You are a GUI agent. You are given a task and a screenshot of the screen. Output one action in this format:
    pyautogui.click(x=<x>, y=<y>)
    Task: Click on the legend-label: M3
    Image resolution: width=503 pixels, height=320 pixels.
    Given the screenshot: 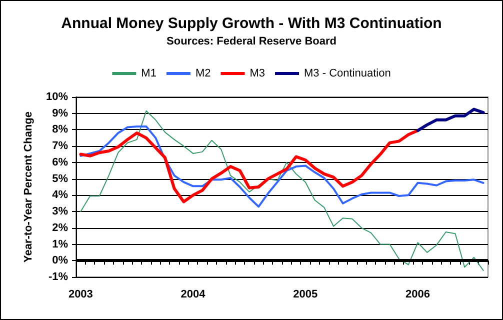 What is the action you would take?
    pyautogui.click(x=258, y=74)
    